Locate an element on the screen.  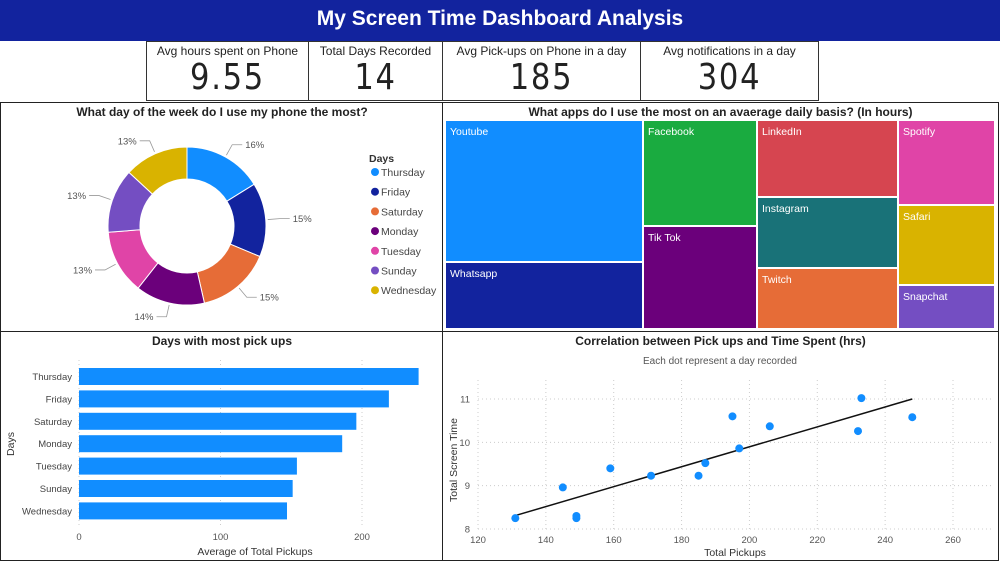
legend-item-monday: Monday is located at coordinates (400, 232).